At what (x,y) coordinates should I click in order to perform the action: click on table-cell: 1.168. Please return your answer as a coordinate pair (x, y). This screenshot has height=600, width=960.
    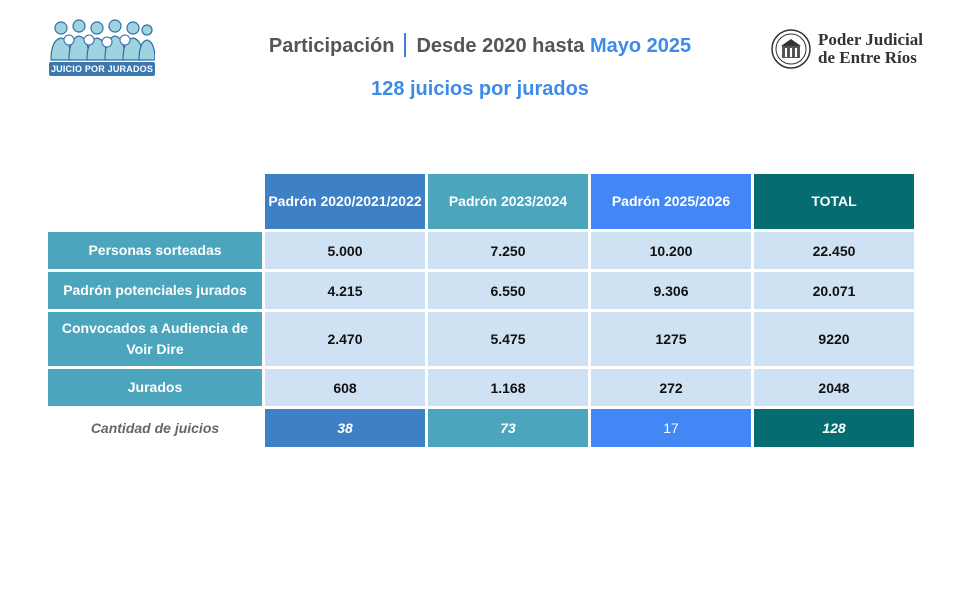
    Looking at the image, I should click on (508, 387).